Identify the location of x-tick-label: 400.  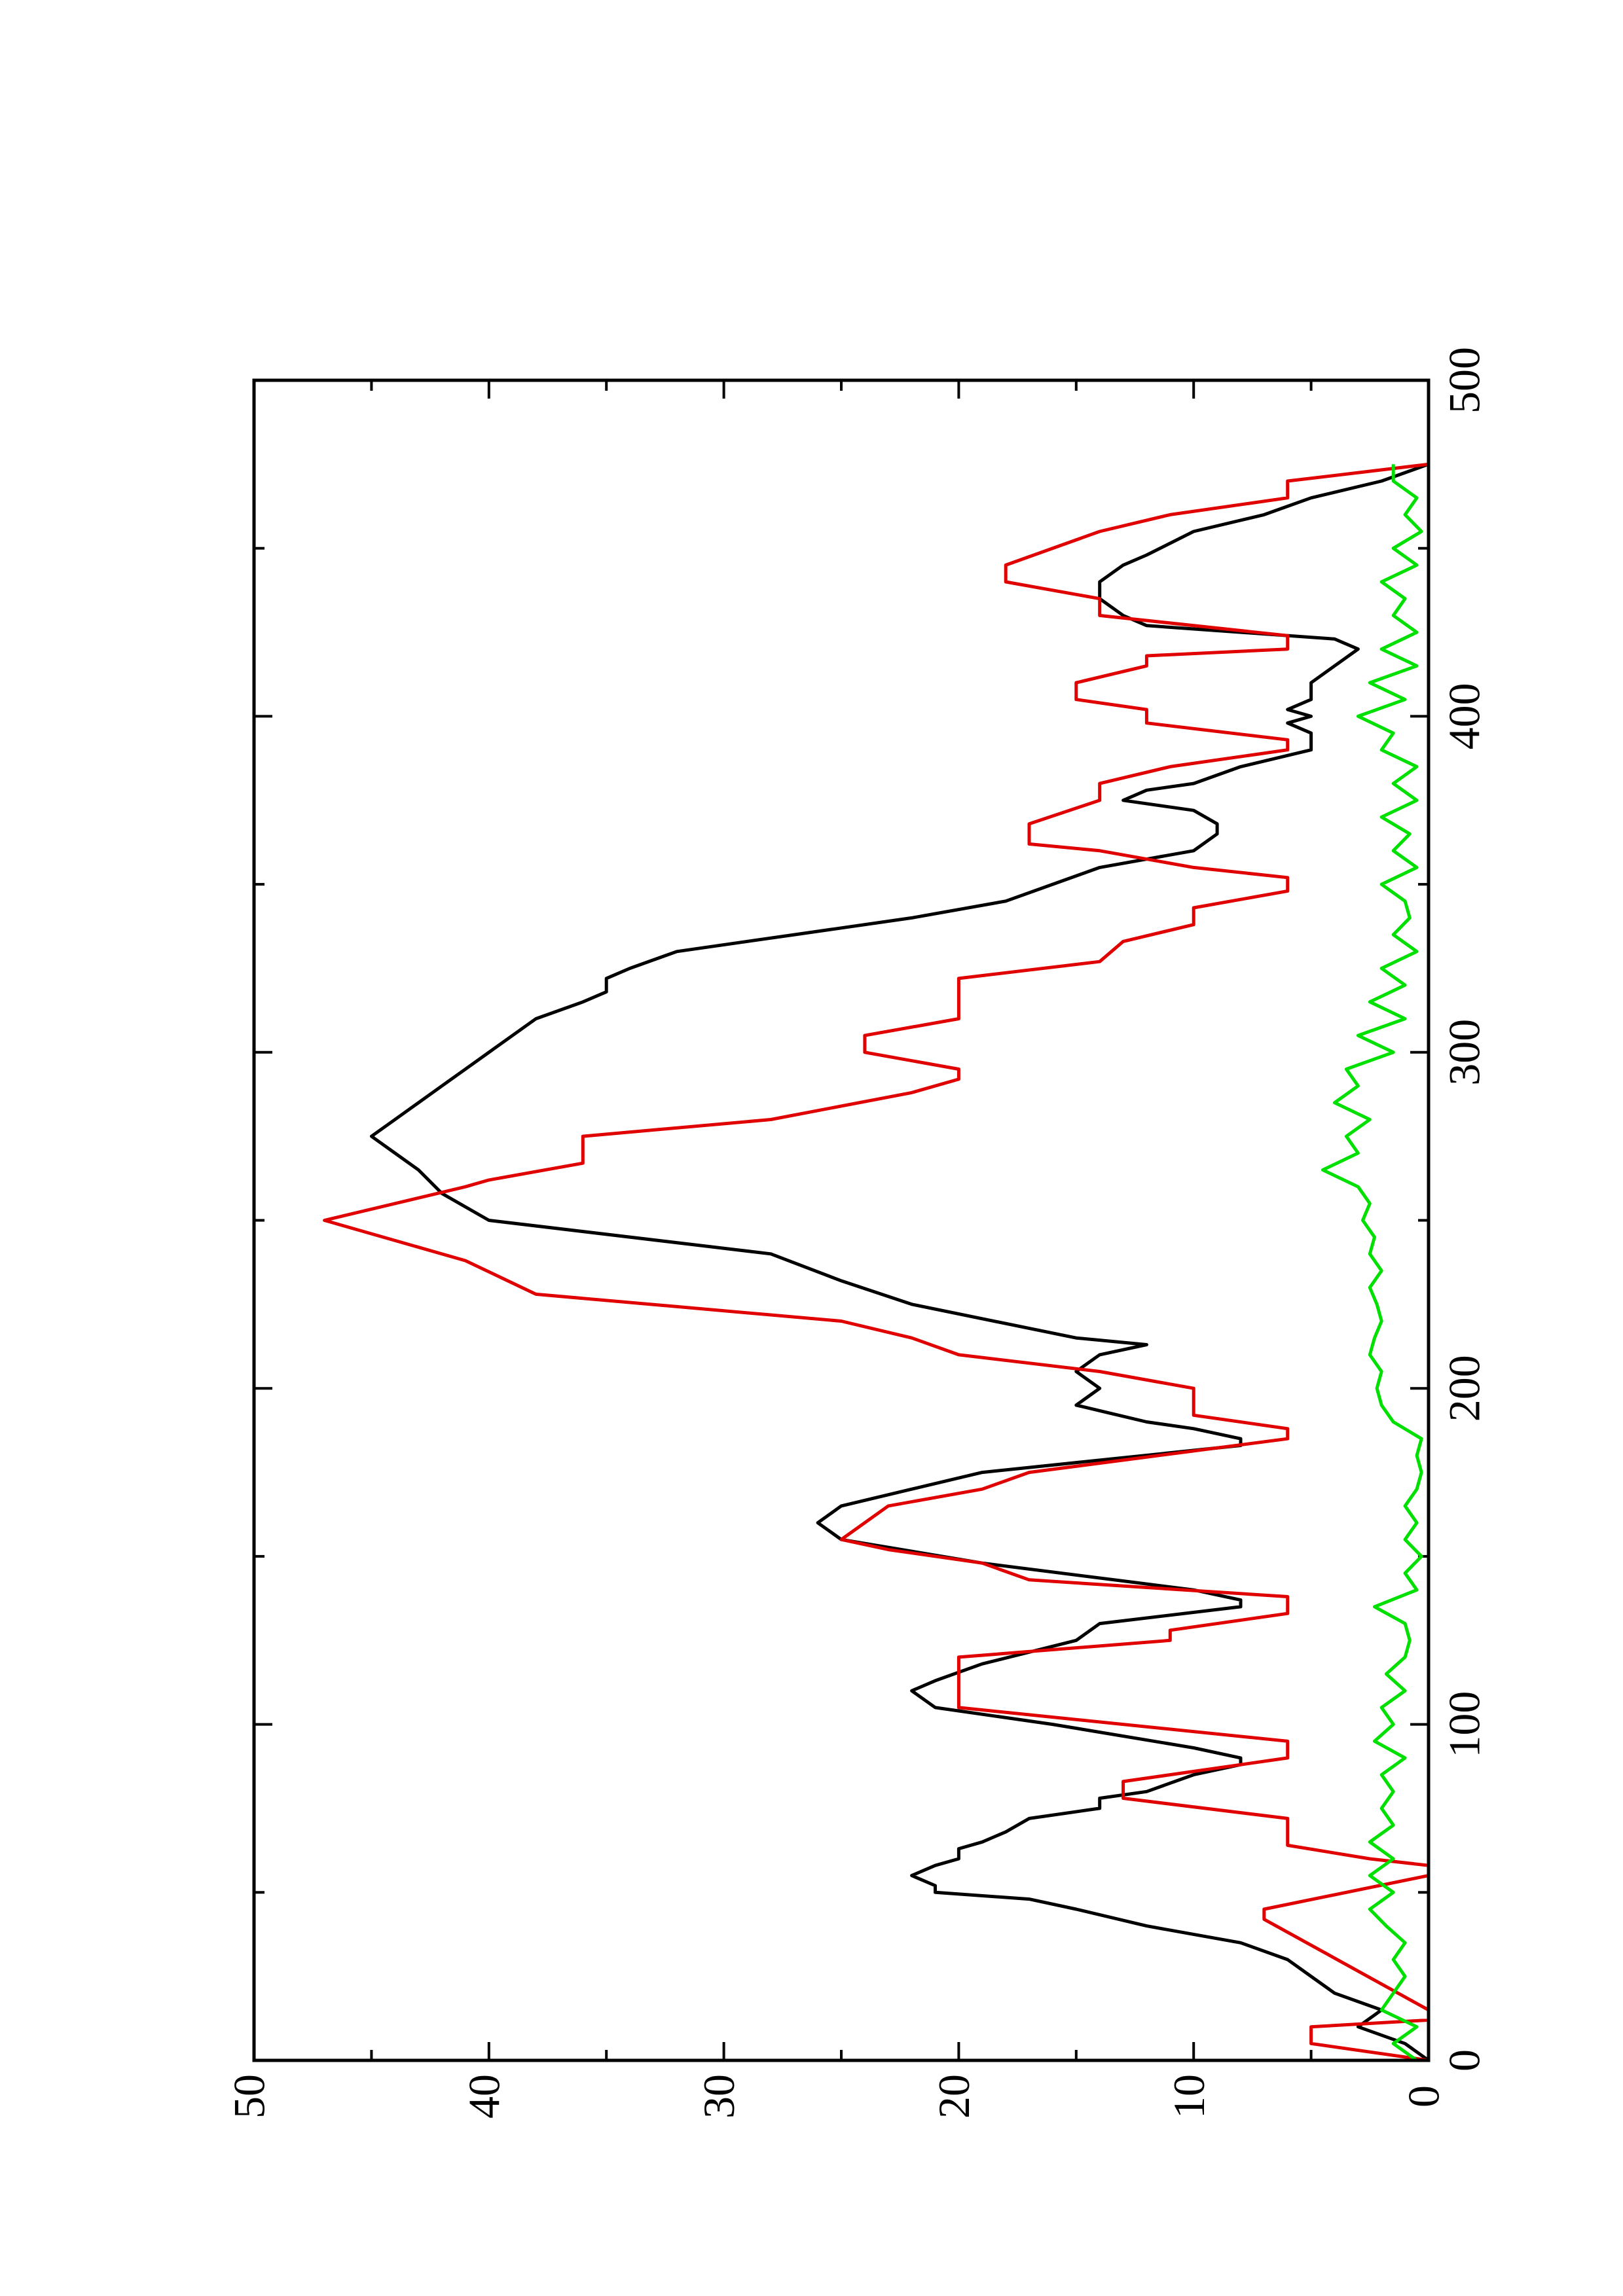
(1464, 716).